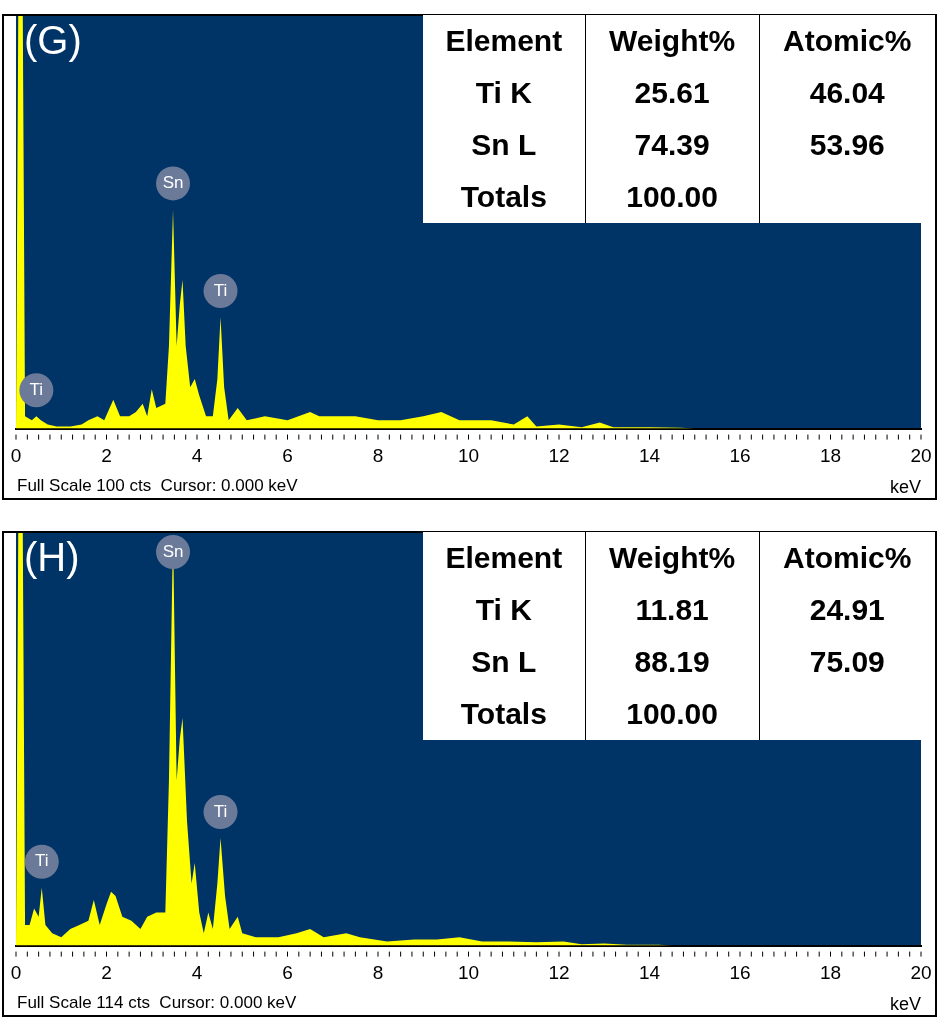 This screenshot has height=1023, width=939. I want to click on annotation: 46.04, so click(847, 93).